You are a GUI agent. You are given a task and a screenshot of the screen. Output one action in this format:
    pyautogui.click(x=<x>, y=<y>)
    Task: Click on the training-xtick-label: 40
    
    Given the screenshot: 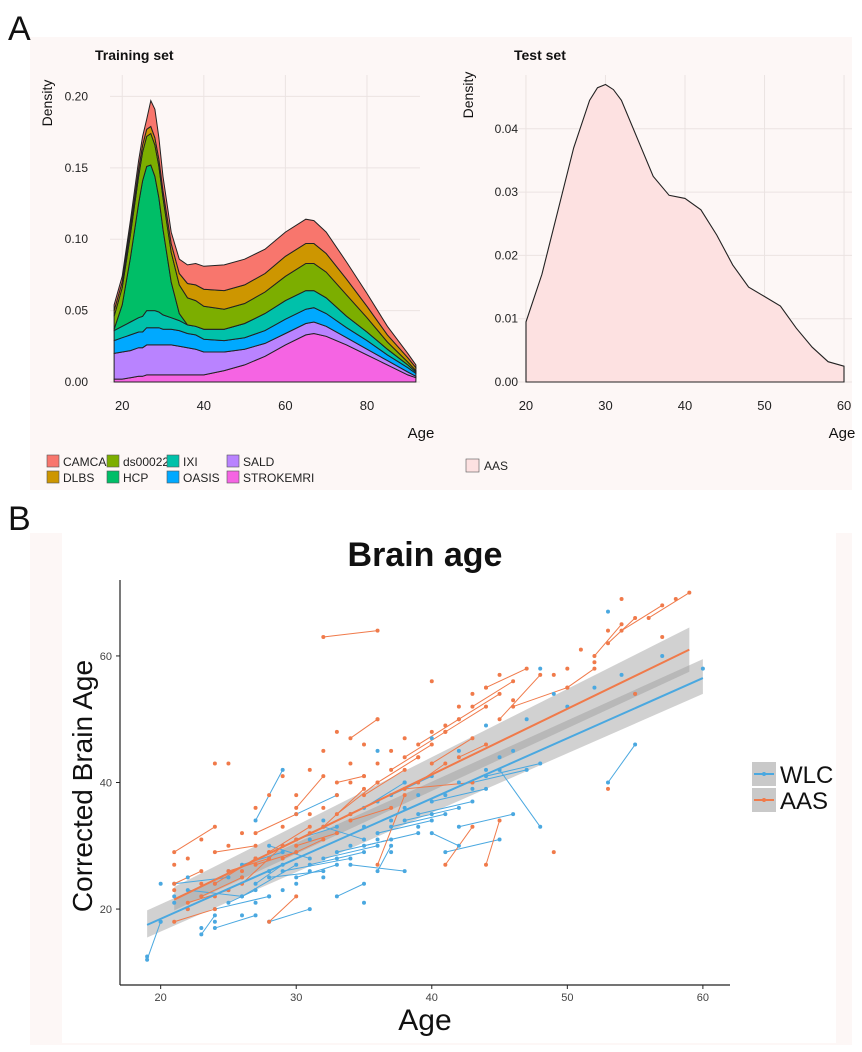 What is the action you would take?
    pyautogui.click(x=204, y=405)
    